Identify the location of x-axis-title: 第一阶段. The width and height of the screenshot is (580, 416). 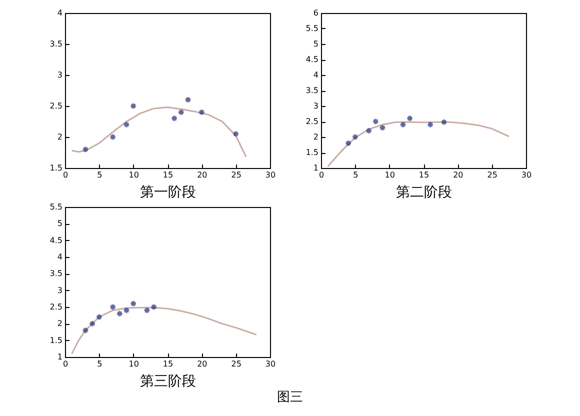
(168, 192).